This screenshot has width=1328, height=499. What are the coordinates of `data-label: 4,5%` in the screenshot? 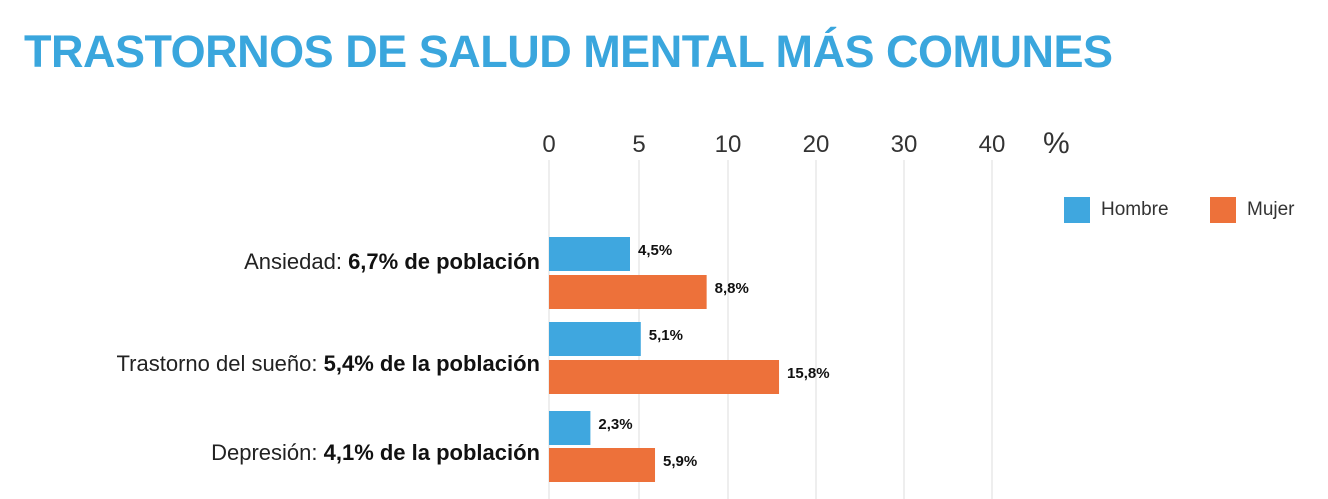 It's located at (655, 250).